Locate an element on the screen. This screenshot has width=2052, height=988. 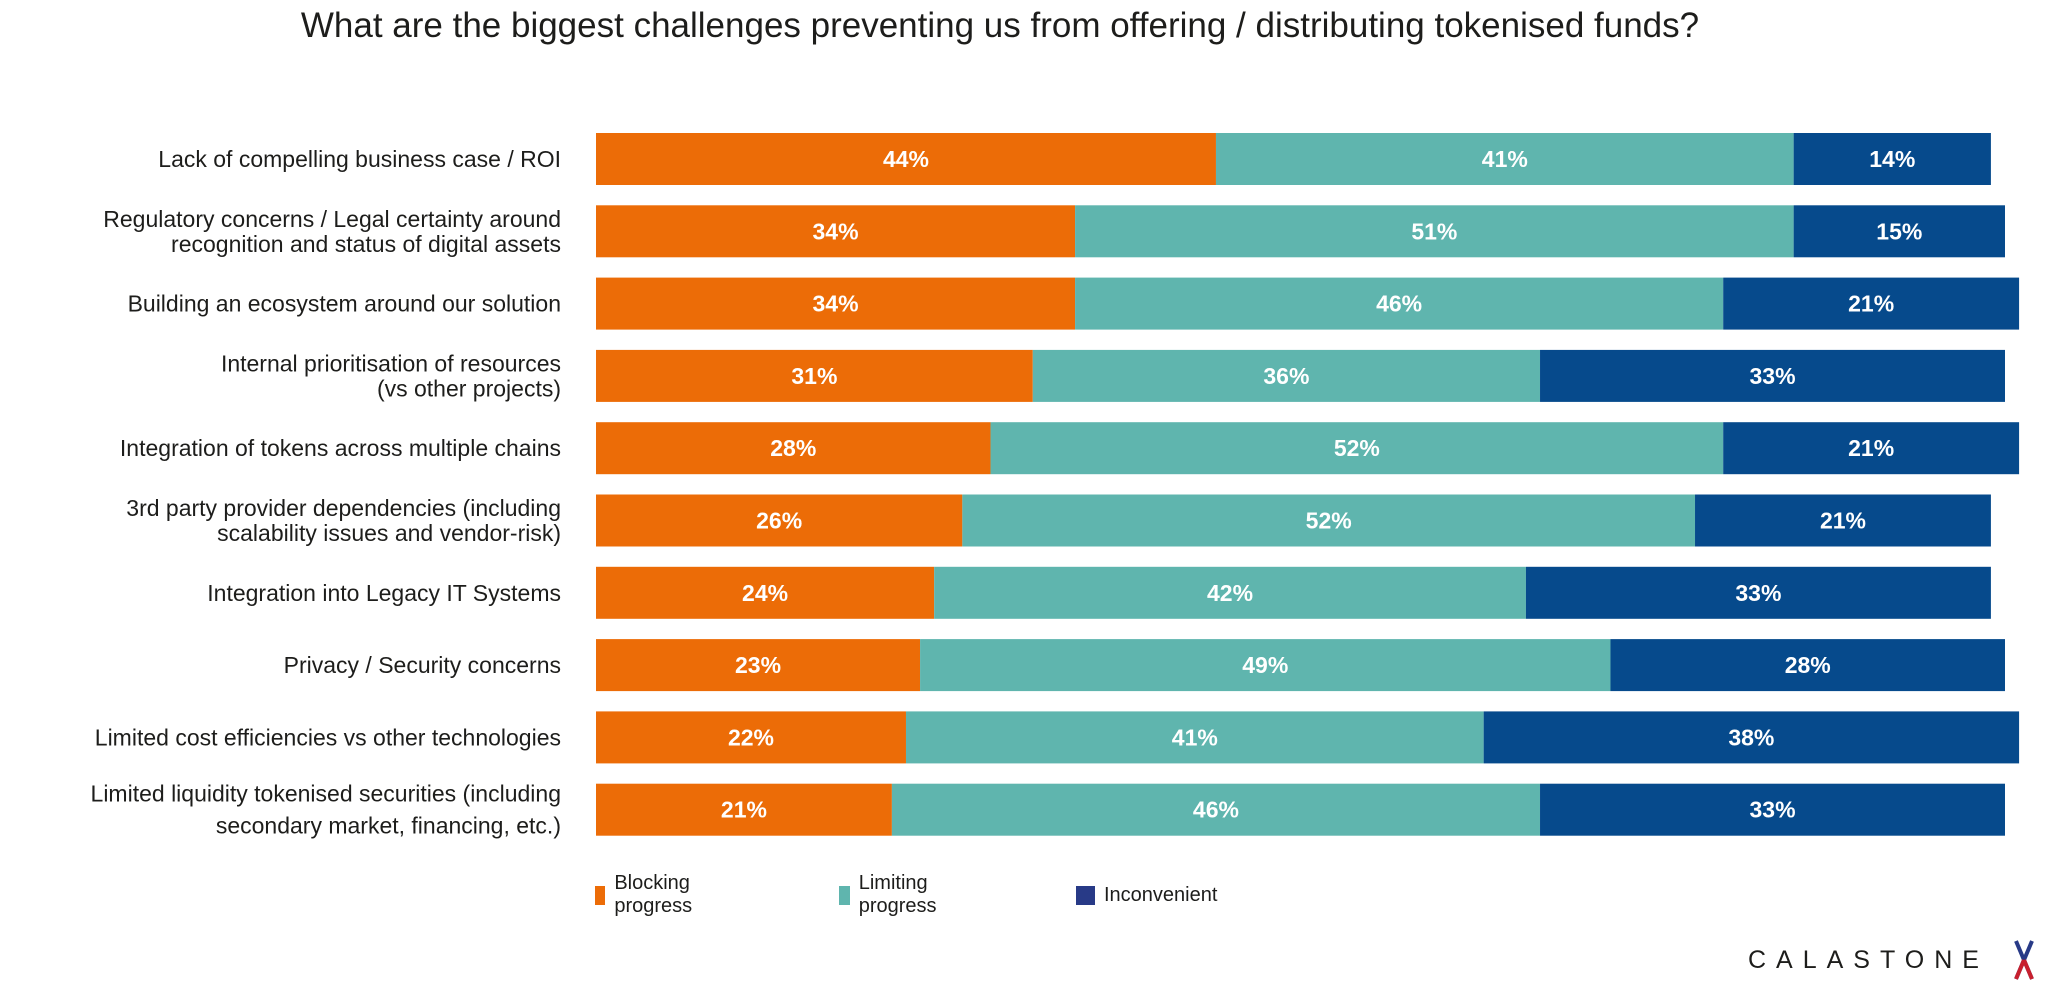
legend-item: Inconvenient is located at coordinates (1146, 895).